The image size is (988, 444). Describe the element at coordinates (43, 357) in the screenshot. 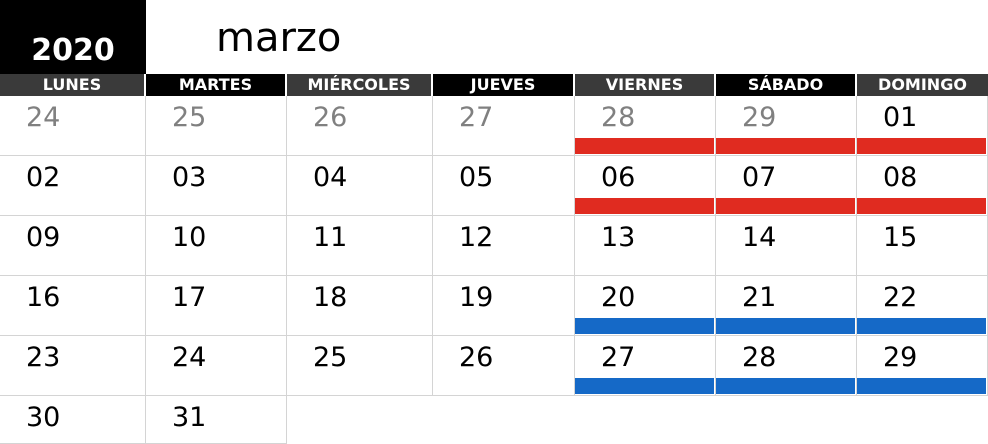

I see `day-number: 23` at that location.